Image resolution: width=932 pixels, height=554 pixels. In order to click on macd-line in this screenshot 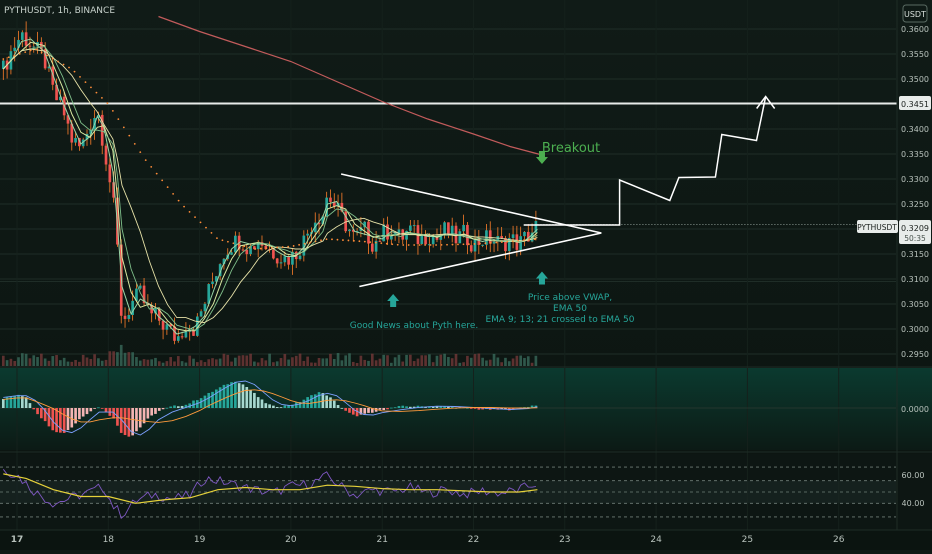, I will do `click(270, 408)`.